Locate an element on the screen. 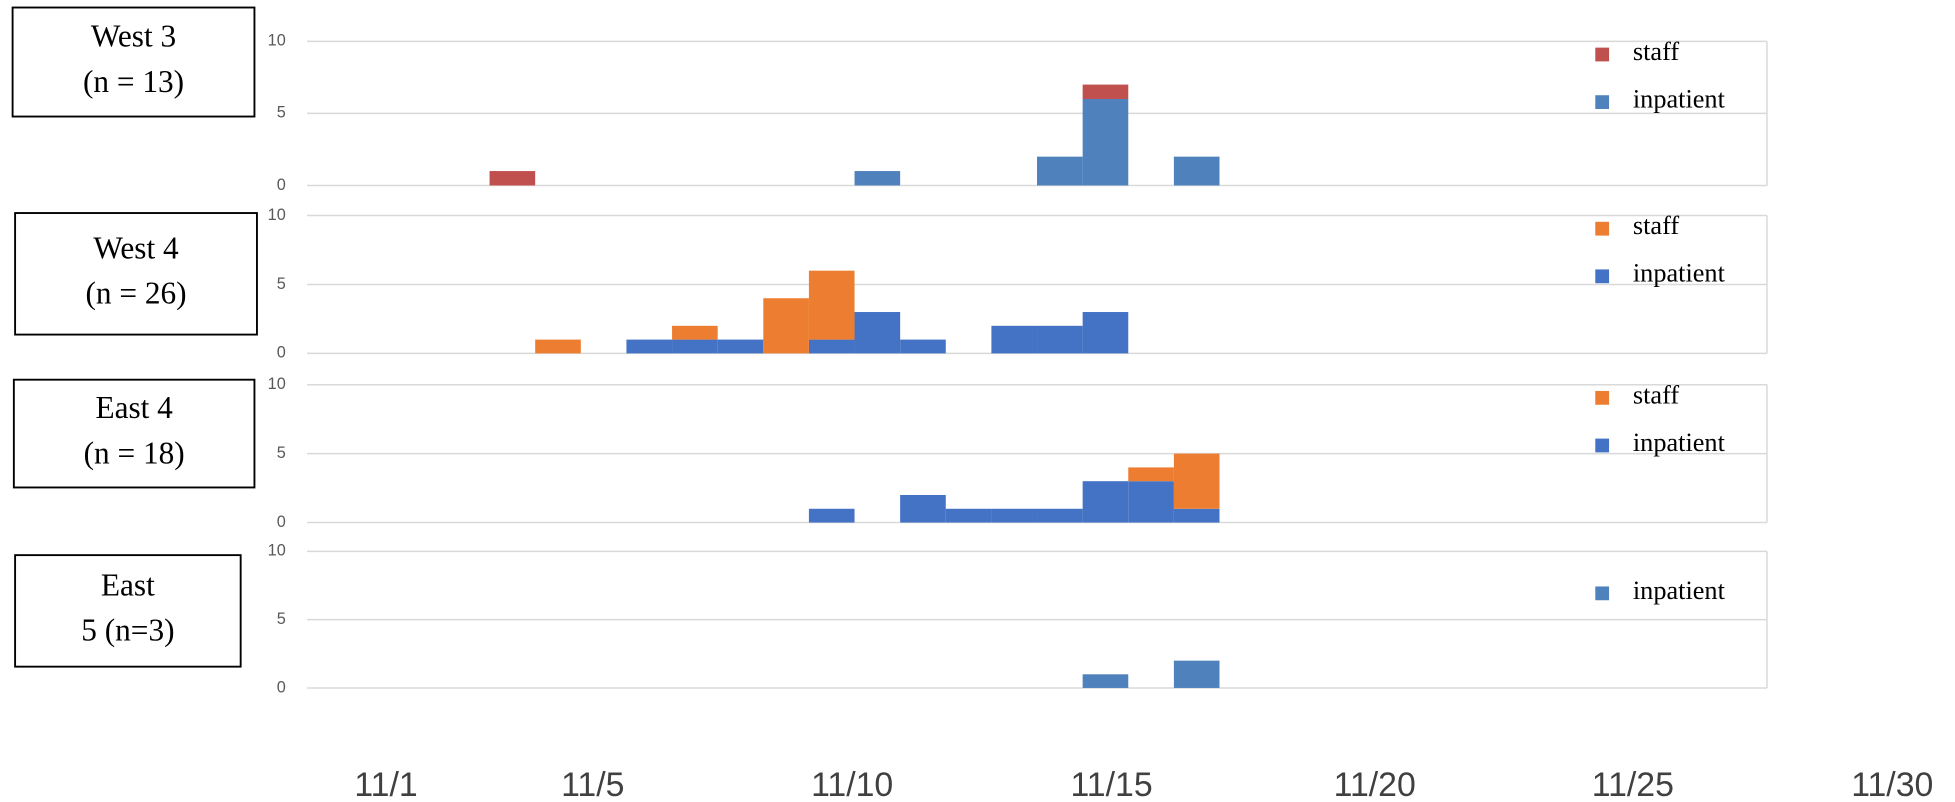 The height and width of the screenshot is (802, 1955). panel-label: West 4 is located at coordinates (136, 247).